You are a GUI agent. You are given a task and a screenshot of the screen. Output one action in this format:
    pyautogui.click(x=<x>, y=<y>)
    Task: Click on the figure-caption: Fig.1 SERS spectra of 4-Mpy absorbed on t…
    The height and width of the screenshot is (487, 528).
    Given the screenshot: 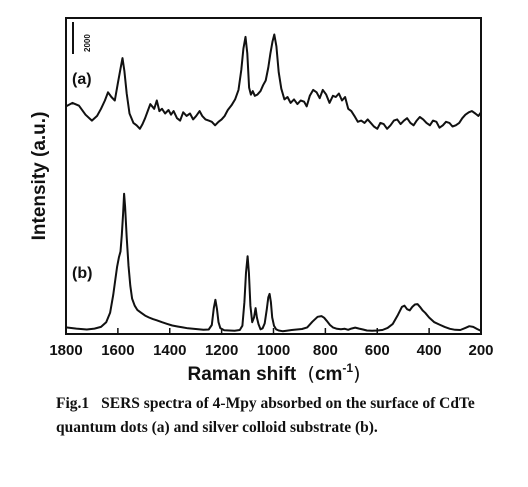 What is the action you would take?
    pyautogui.click(x=281, y=416)
    